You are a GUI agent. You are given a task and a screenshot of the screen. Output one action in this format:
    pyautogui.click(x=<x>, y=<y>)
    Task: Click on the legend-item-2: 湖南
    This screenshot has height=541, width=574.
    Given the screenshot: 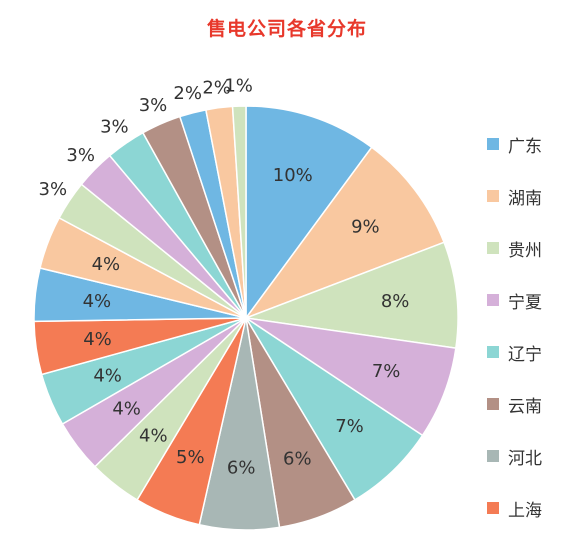 What is the action you would take?
    pyautogui.click(x=514, y=196)
    